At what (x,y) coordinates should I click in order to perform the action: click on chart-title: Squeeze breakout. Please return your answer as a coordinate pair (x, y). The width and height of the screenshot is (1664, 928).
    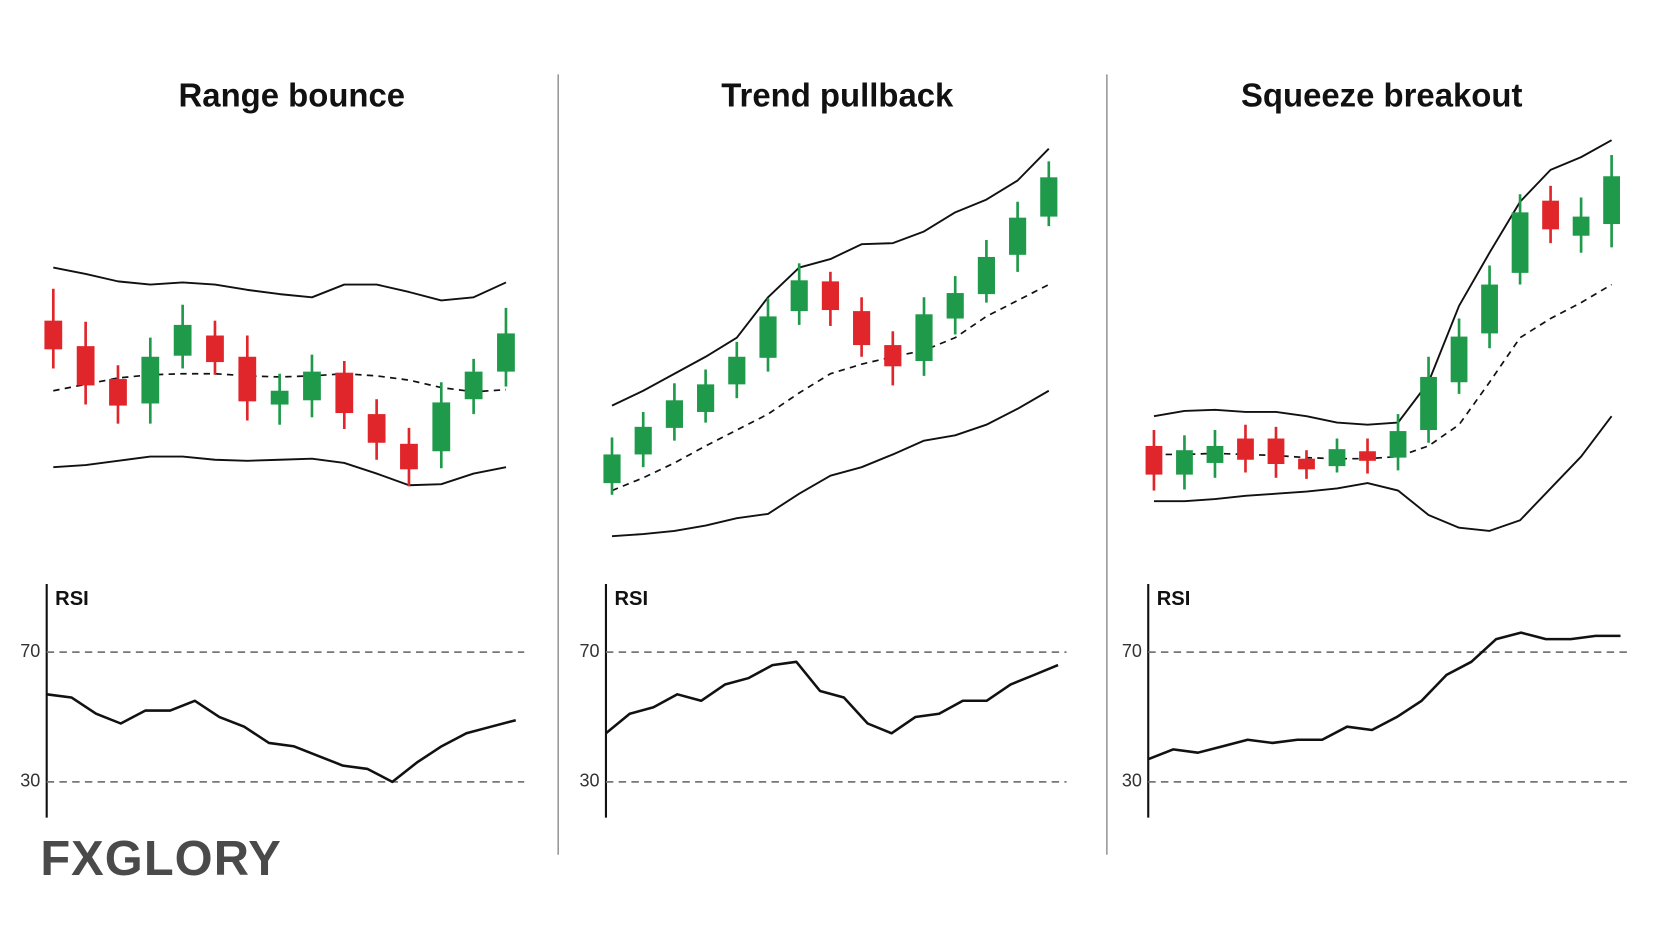
    Looking at the image, I should click on (1381, 94).